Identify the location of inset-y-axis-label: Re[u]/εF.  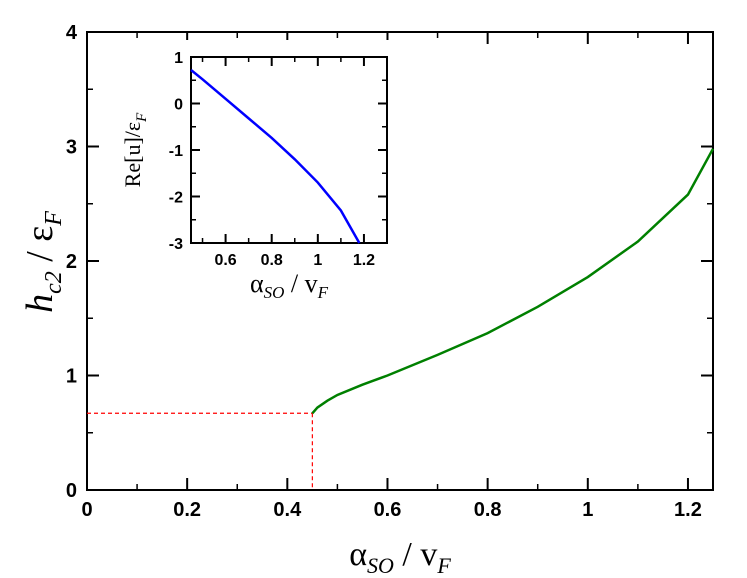
(135, 149).